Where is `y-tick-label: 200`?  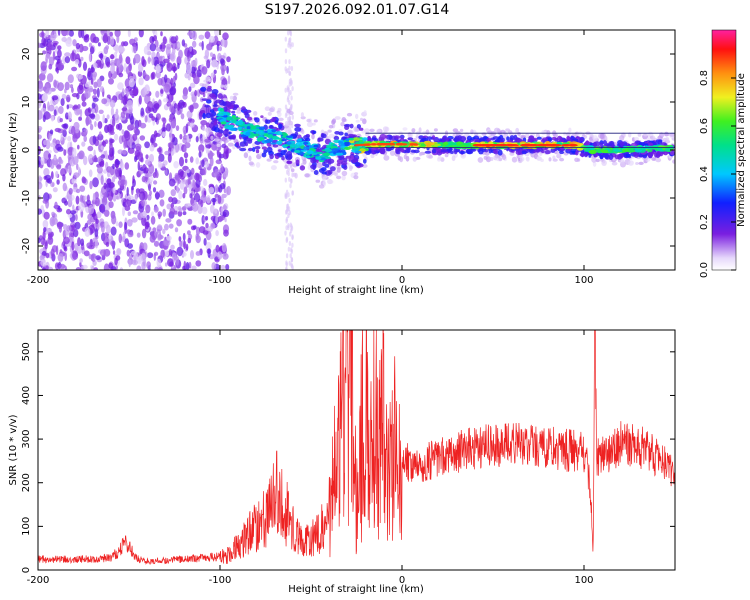
y-tick-label: 200 is located at coordinates (26, 482).